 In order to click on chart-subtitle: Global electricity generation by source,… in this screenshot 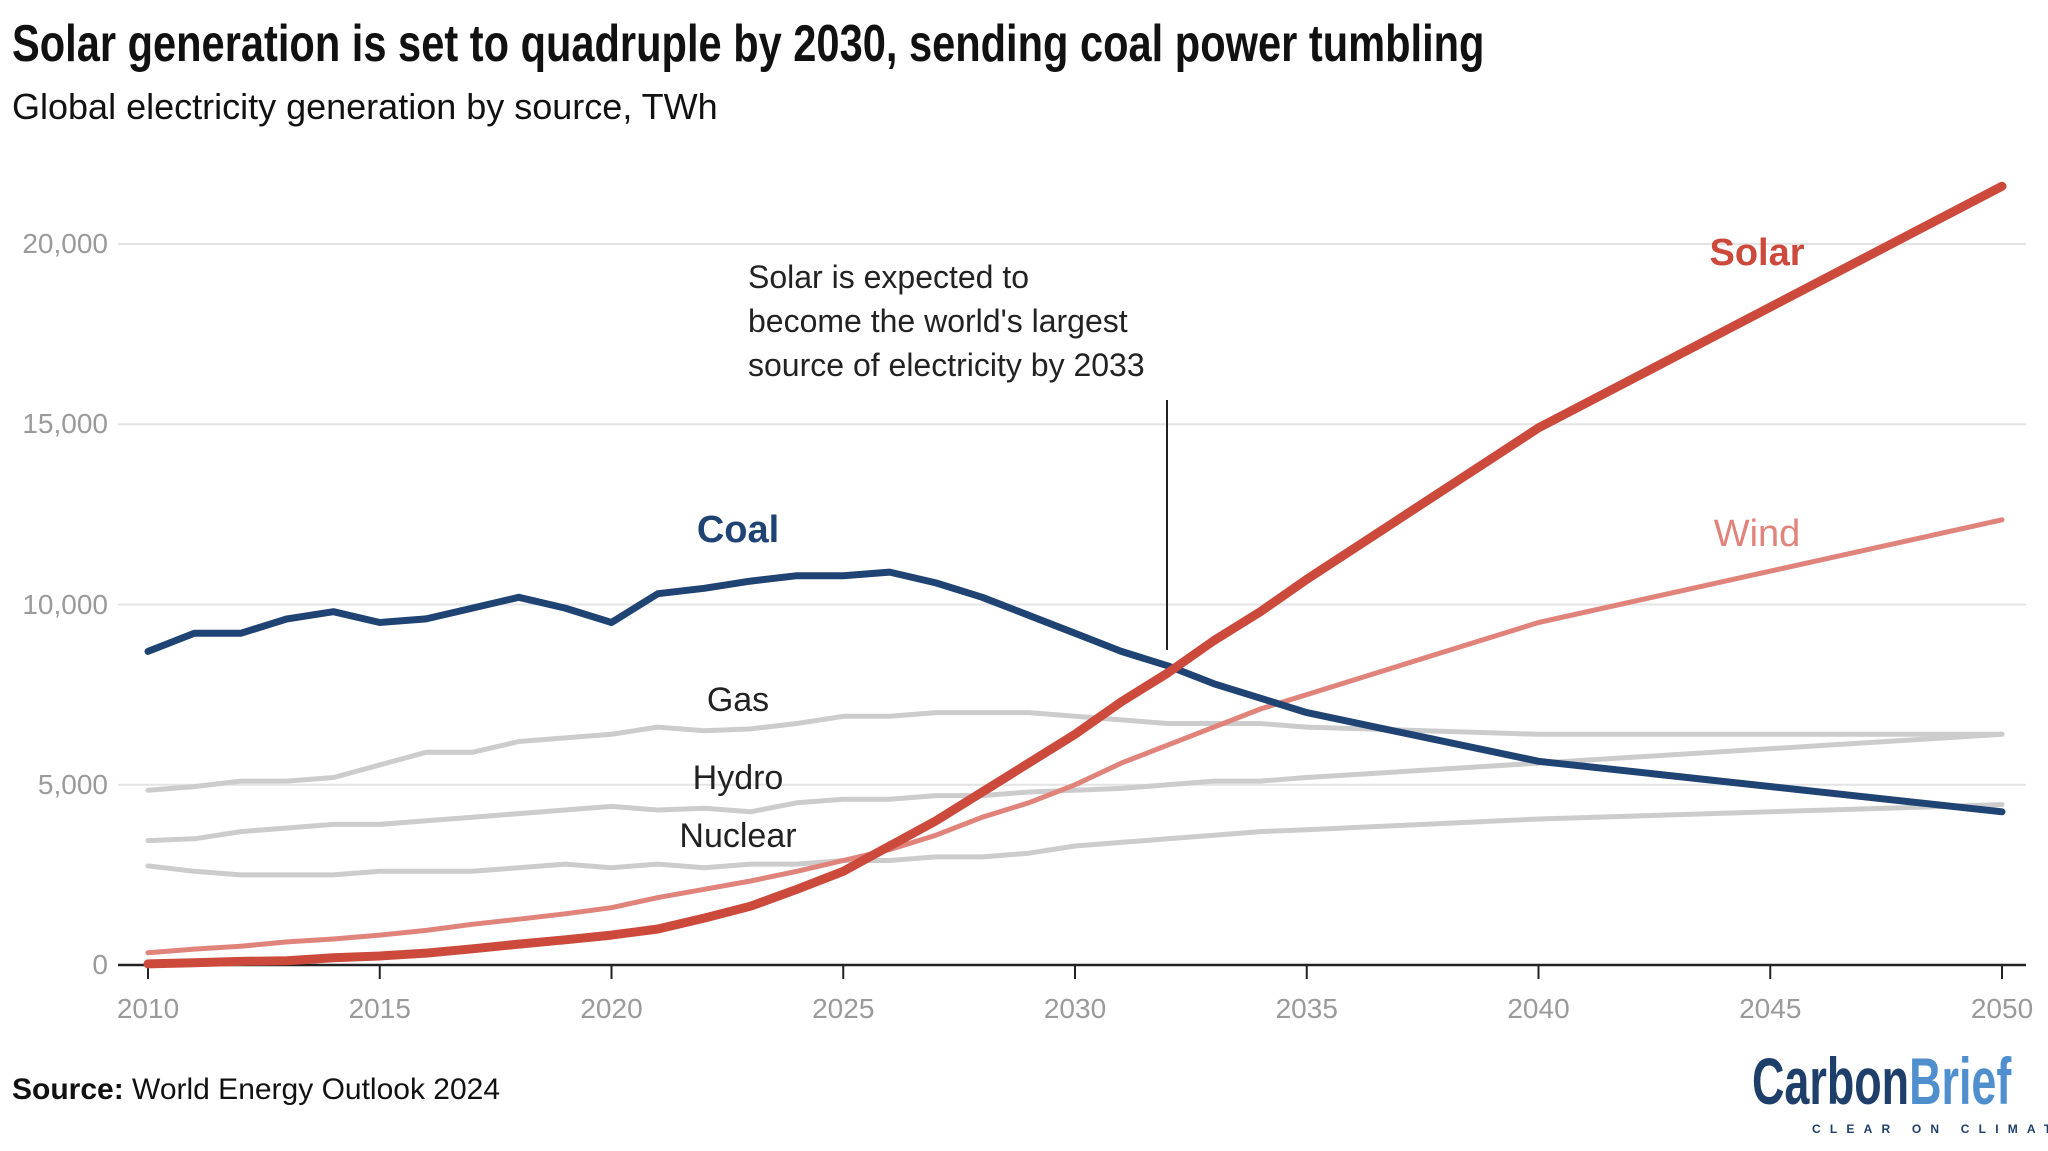, I will do `click(365, 106)`.